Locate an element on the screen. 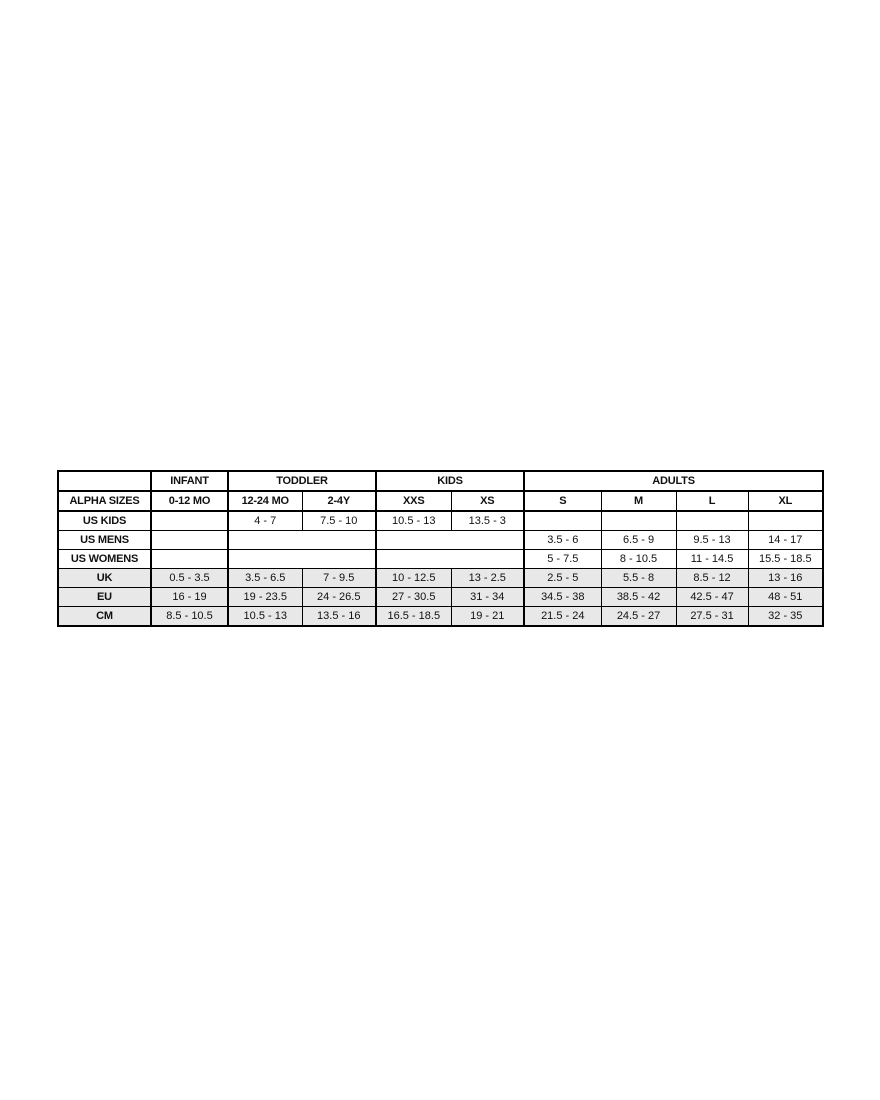 The height and width of the screenshot is (1100, 880). column-header-cell: 0-12 MO is located at coordinates (189, 501).